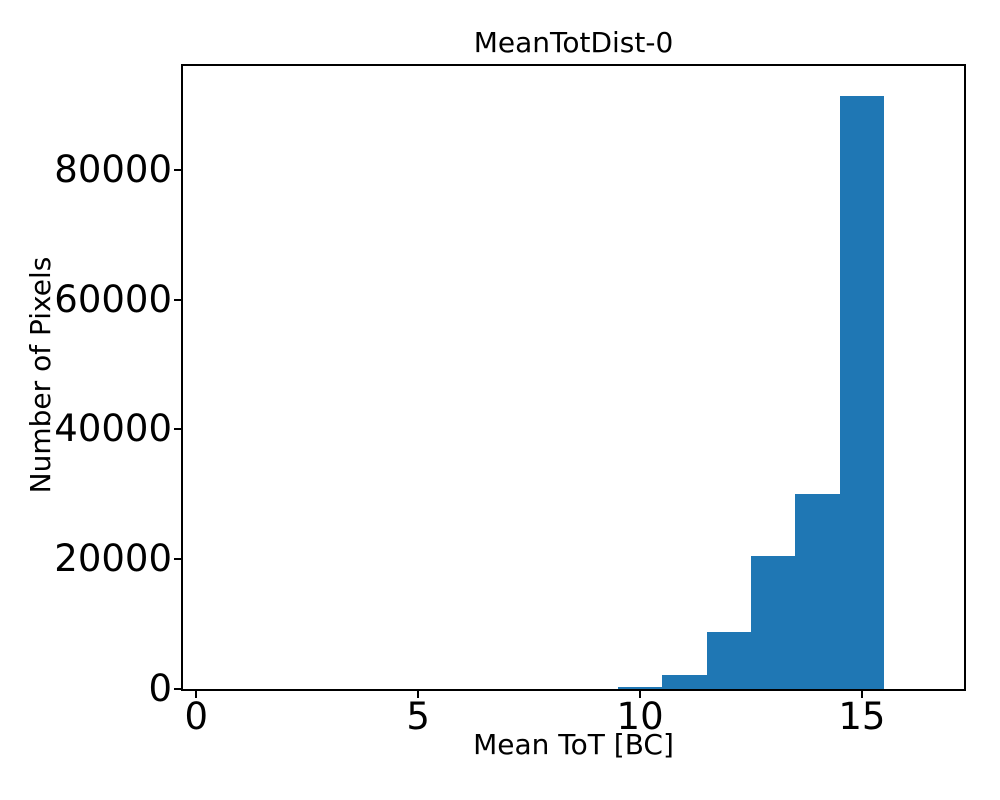 The height and width of the screenshot is (800, 1000). I want to click on x-tick-label: 15, so click(862, 716).